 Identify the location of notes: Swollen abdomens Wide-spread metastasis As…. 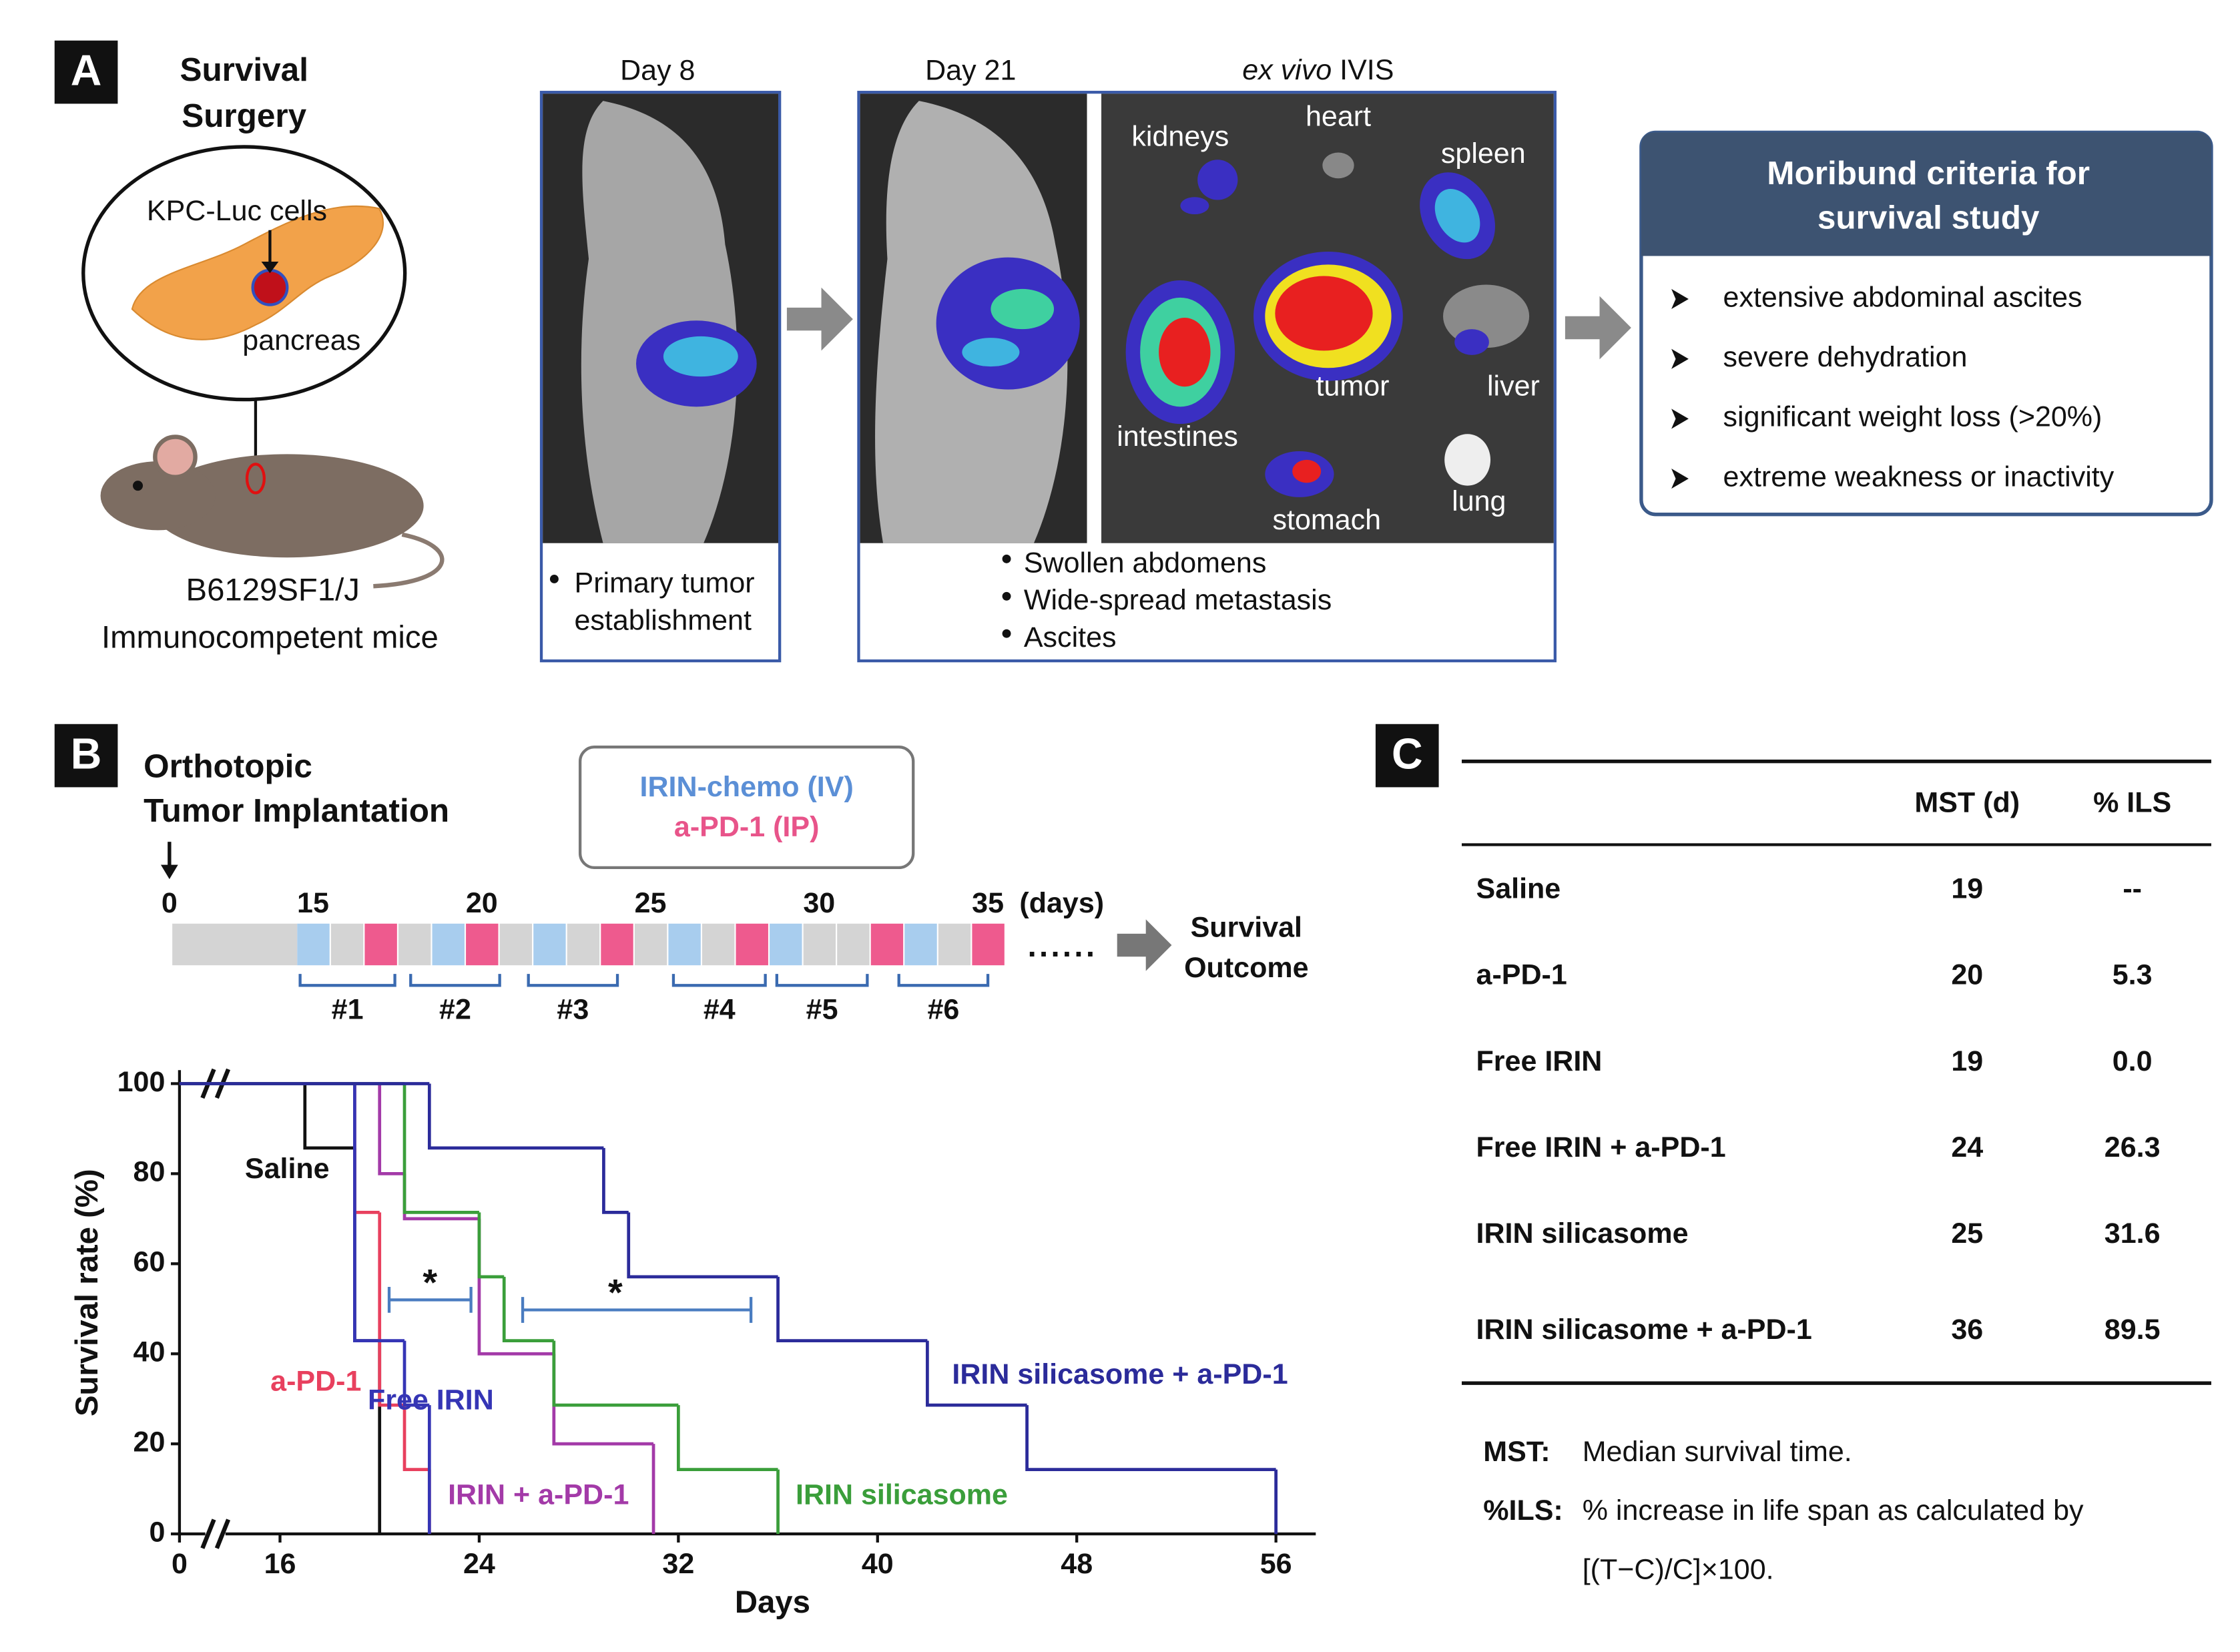
(1167, 600).